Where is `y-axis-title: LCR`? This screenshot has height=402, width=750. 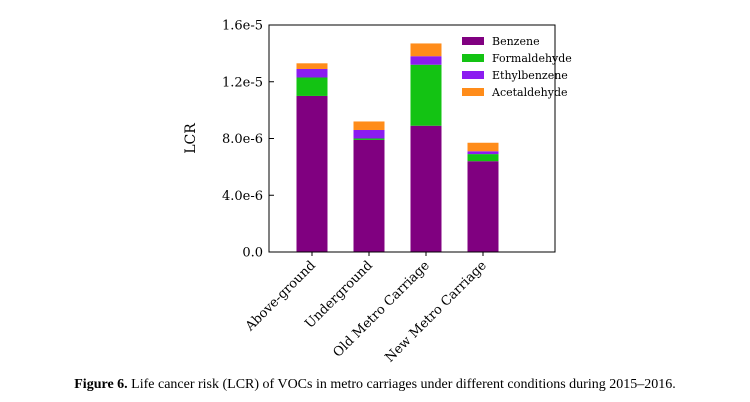
y-axis-title: LCR is located at coordinates (191, 138).